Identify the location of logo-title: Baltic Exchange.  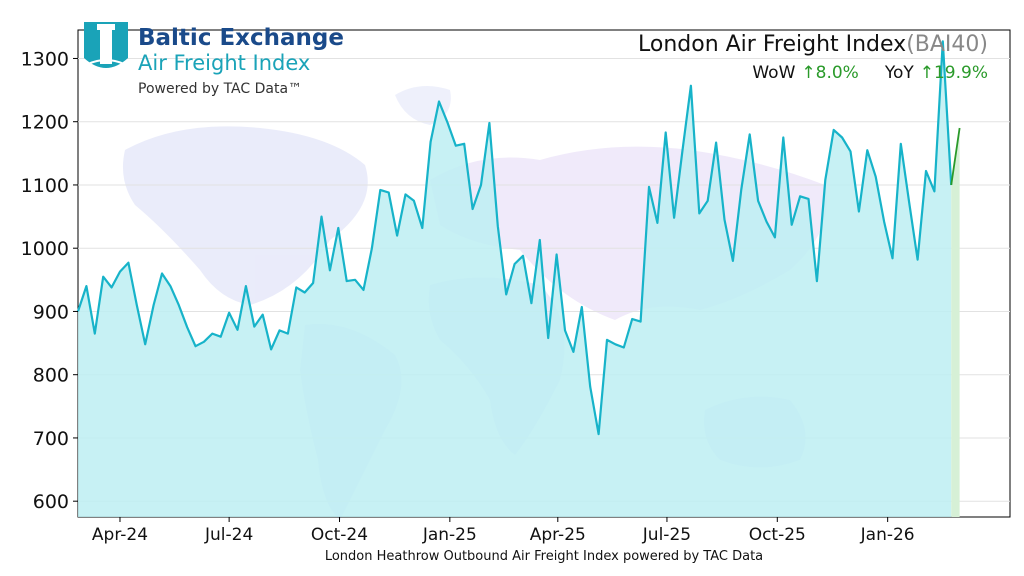
(241, 38).